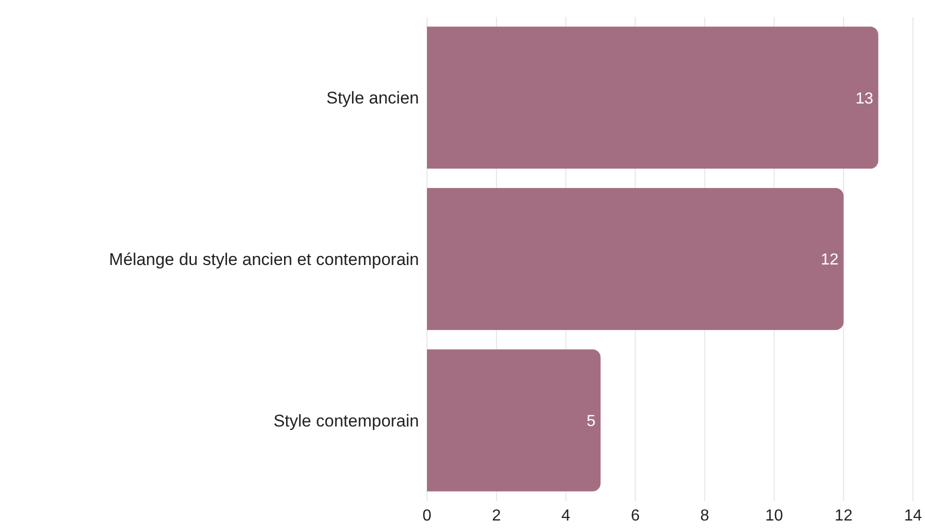  Describe the element at coordinates (829, 260) in the screenshot. I see `data-label: 12` at that location.